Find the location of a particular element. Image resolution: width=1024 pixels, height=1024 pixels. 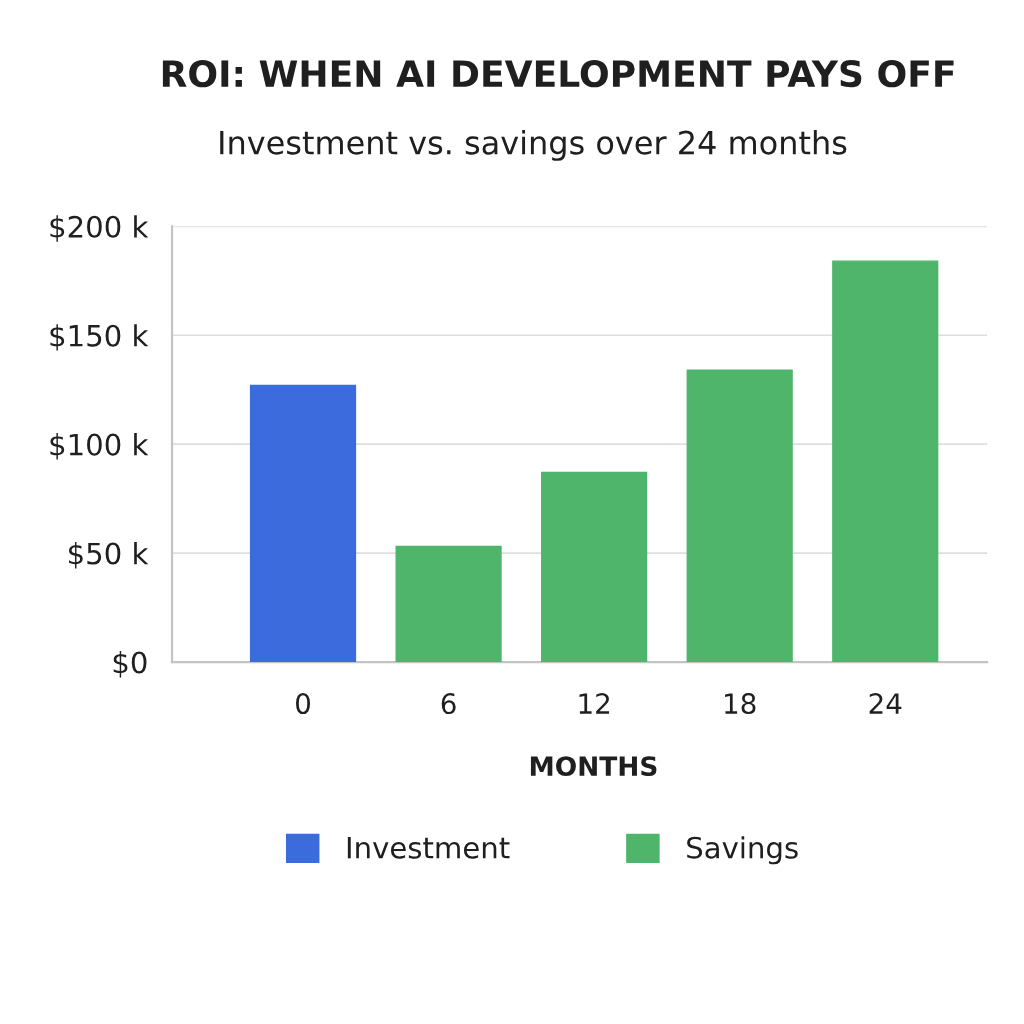

chart-title: ROI: WHEN AI DEVELOPMENT PAYS OFF is located at coordinates (558, 73).